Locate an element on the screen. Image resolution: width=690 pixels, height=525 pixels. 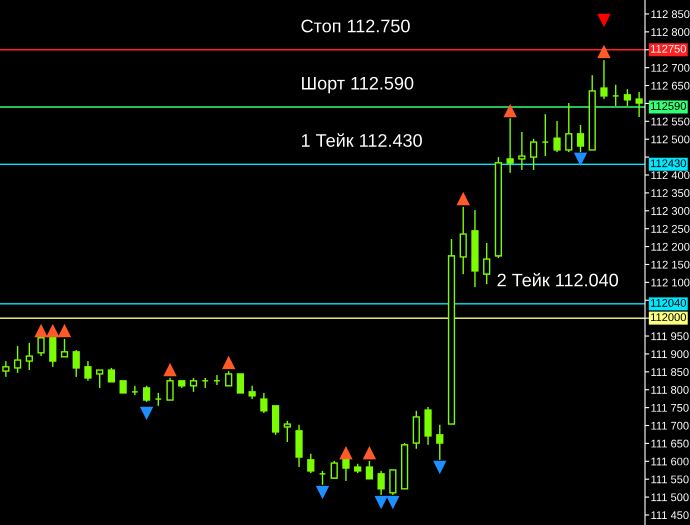
y-tick-label: 112 850 is located at coordinates (670, 14).